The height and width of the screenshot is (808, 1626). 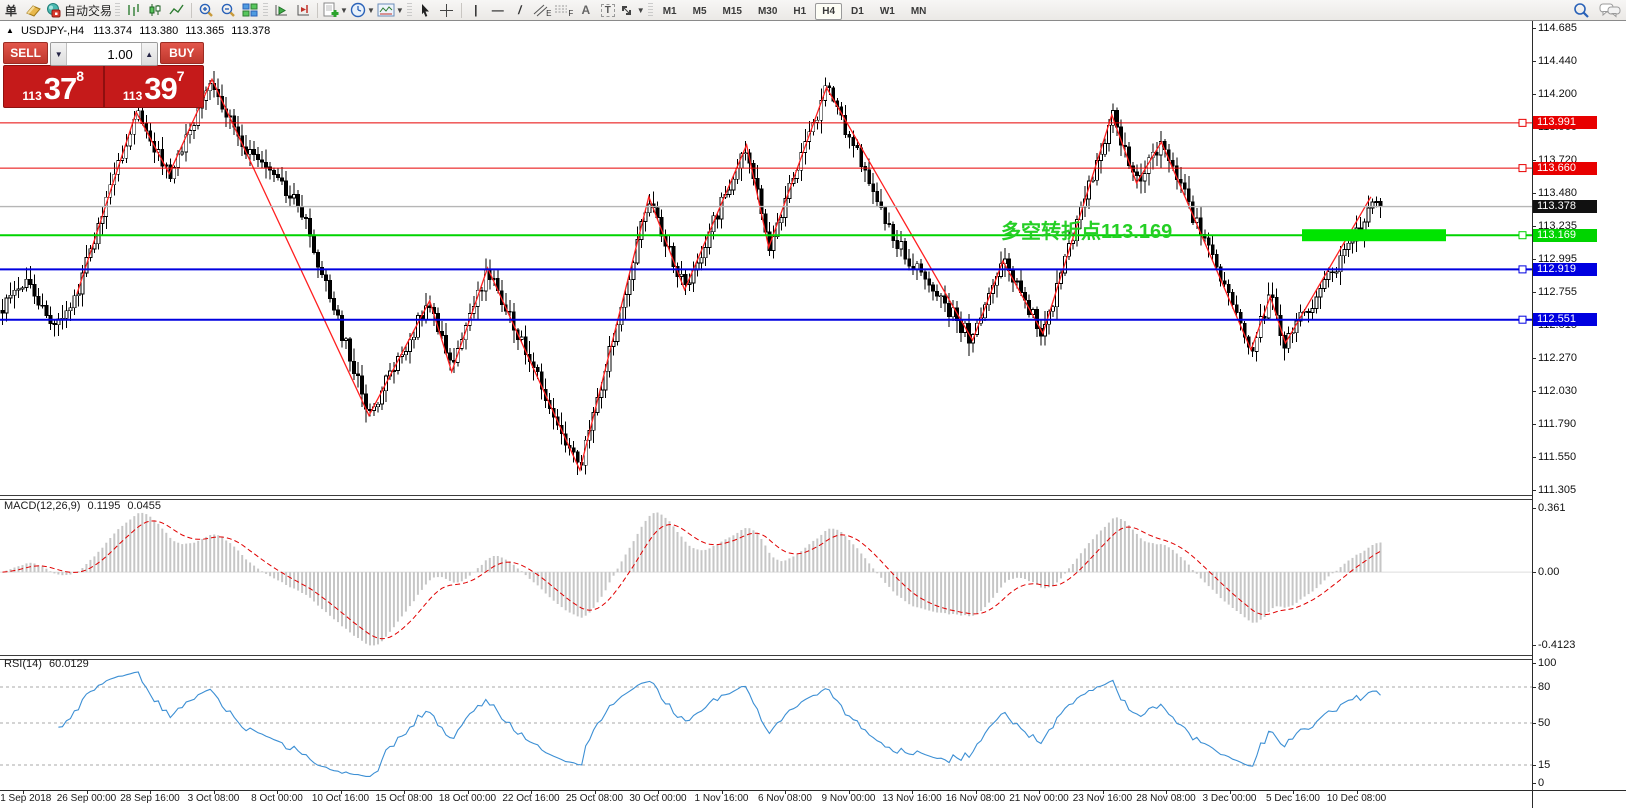 What do you see at coordinates (281, 10) in the screenshot?
I see `auto-scroll-button` at bounding box center [281, 10].